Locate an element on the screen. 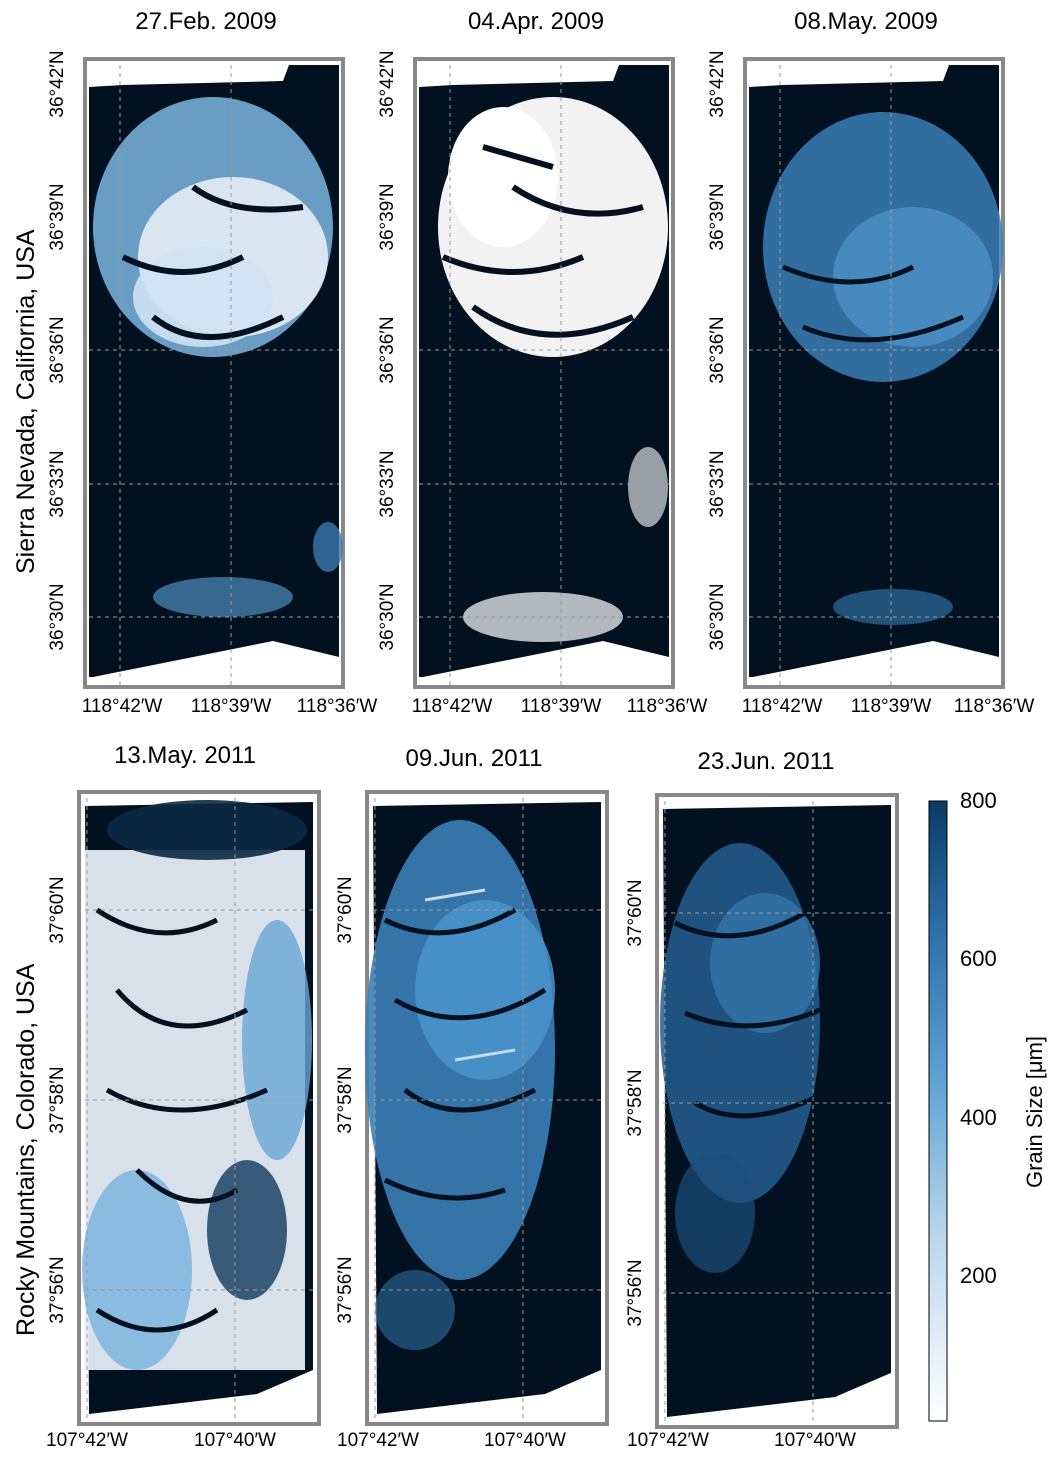 The width and height of the screenshot is (1054, 1457). row-label-sierra-nevada: Sierra Nevada, California, USA is located at coordinates (26, 401).